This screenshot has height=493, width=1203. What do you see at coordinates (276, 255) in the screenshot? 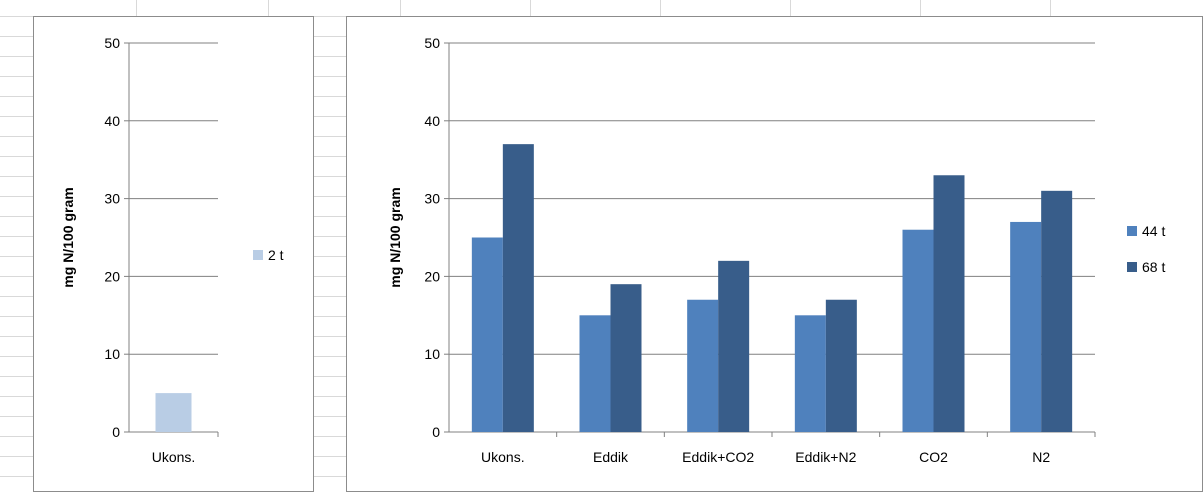
I see `legend-label: 2 t` at bounding box center [276, 255].